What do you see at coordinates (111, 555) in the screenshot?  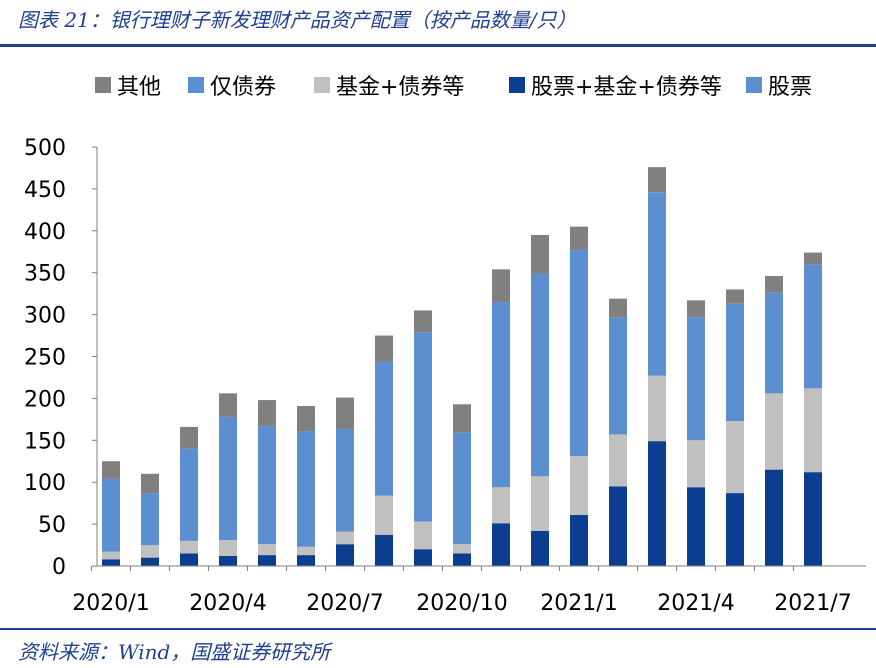 I see `bar-2020-1-基金-债券等` at bounding box center [111, 555].